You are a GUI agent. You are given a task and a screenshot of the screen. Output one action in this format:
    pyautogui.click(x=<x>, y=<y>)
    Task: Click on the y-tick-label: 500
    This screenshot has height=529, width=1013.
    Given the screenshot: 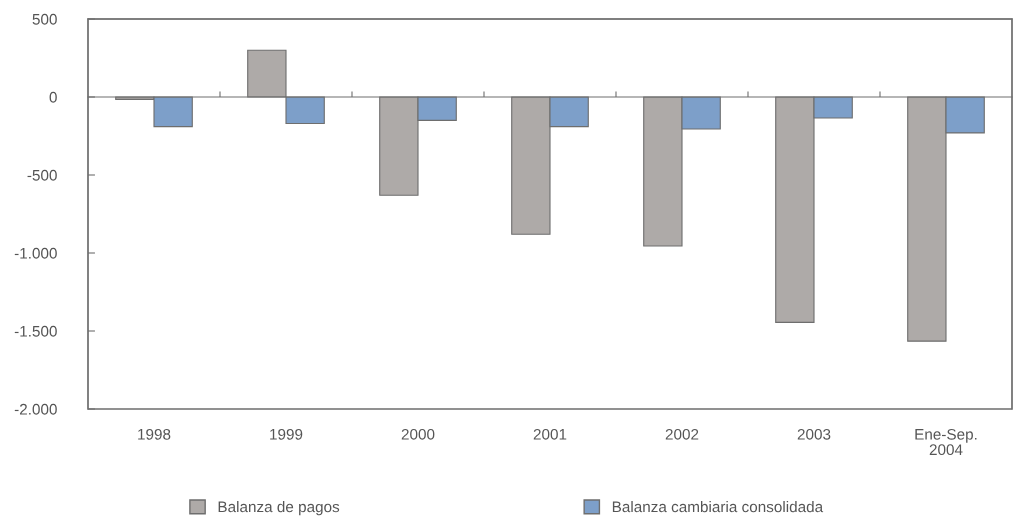 What is the action you would take?
    pyautogui.click(x=44, y=19)
    